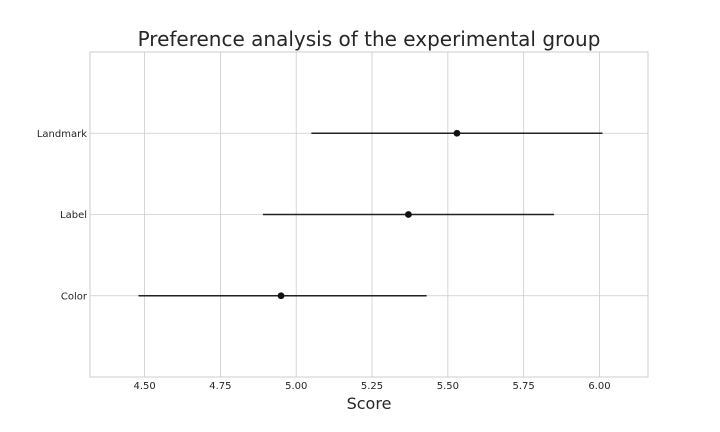  What do you see at coordinates (144, 386) in the screenshot?
I see `x-tick-label: 4.50` at bounding box center [144, 386].